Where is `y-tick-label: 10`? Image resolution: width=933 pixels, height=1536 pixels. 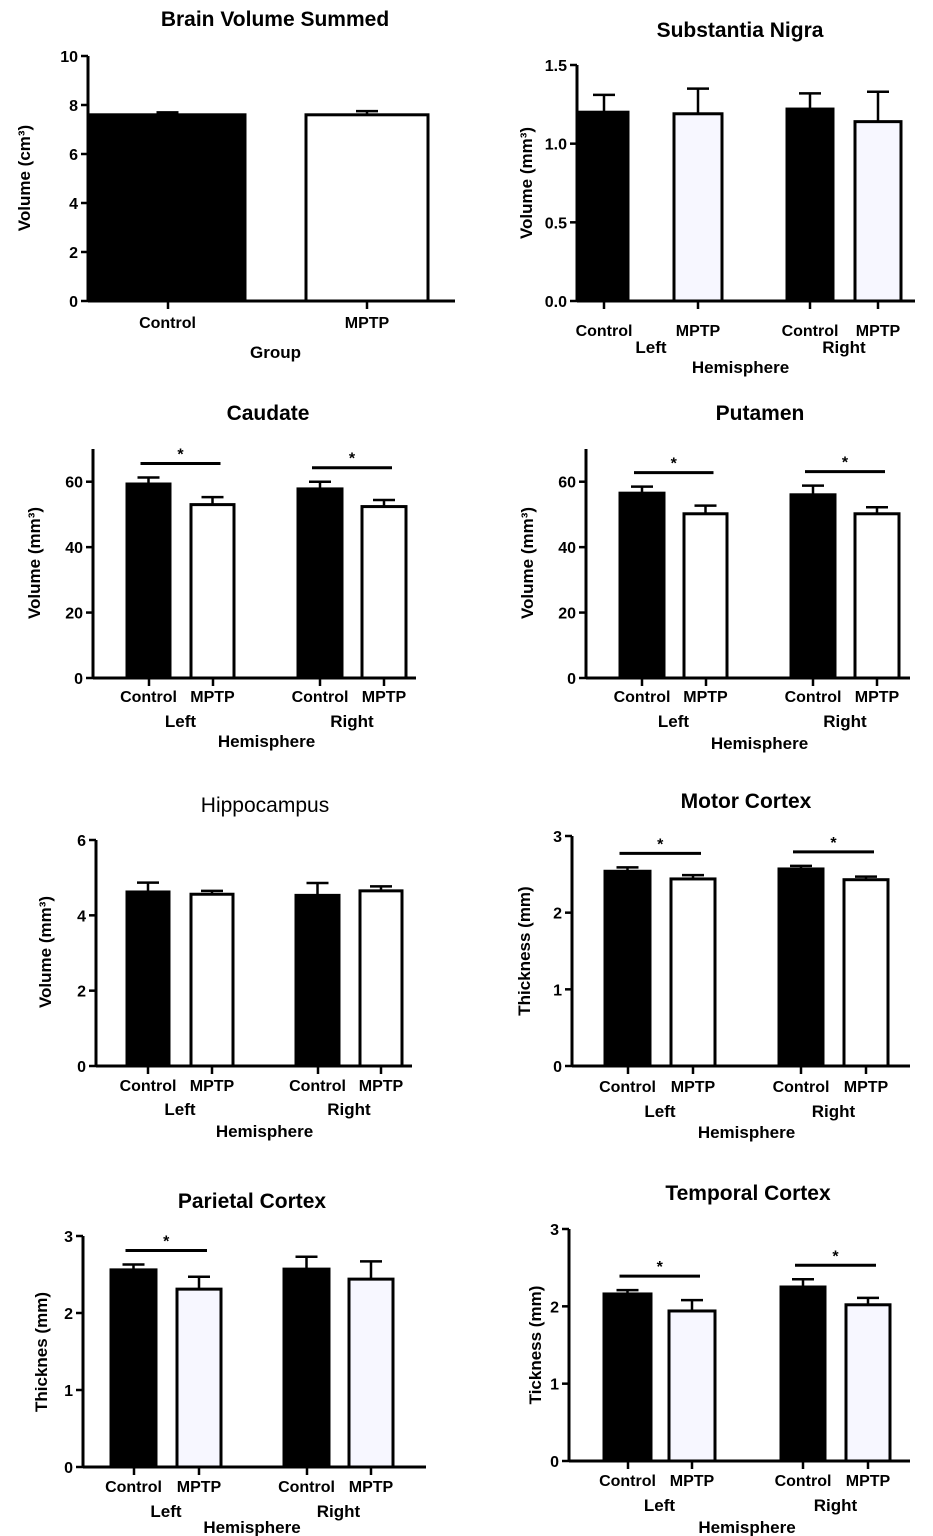
y-tick-label: 10 is located at coordinates (69, 57).